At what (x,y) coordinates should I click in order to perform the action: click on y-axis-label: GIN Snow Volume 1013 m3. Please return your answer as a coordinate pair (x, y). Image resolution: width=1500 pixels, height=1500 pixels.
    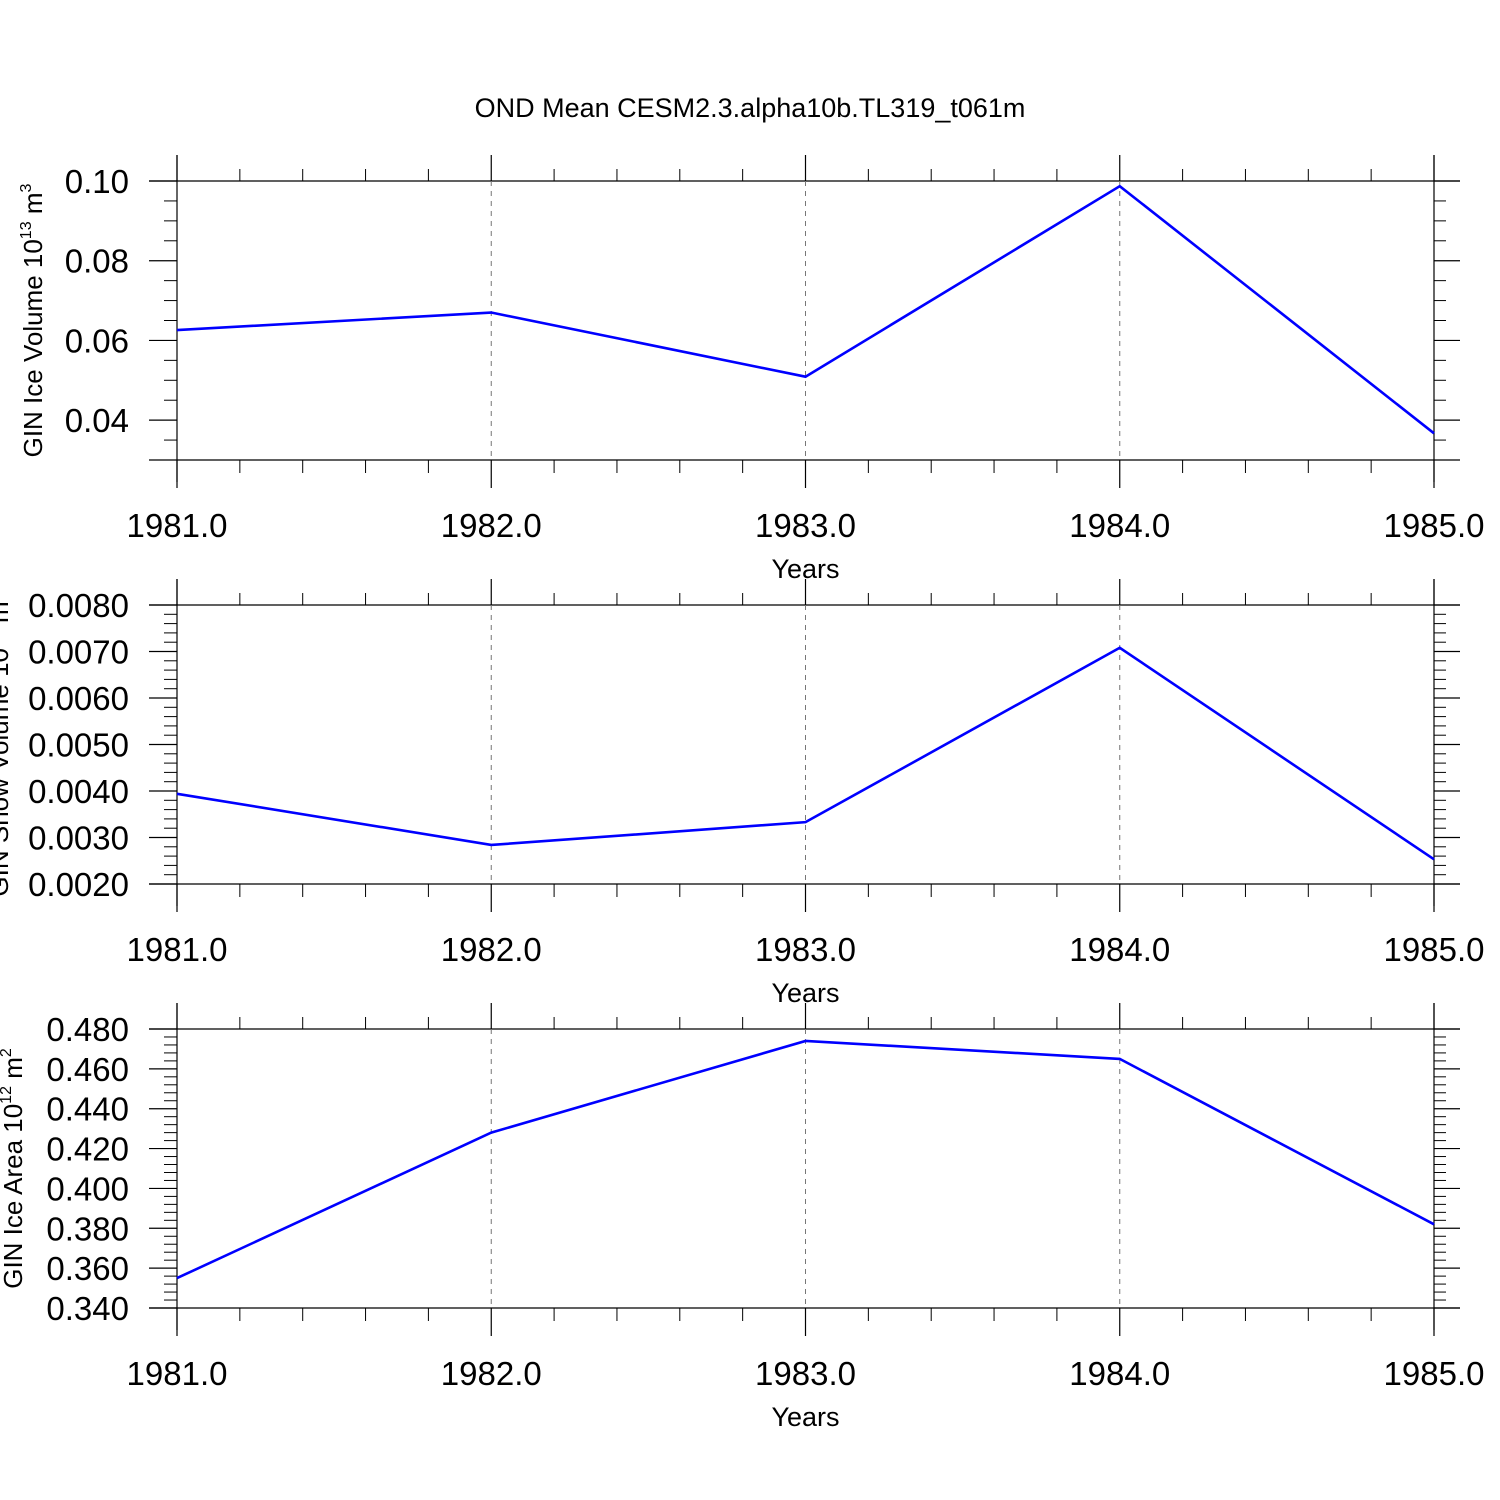
    Looking at the image, I should click on (7, 744).